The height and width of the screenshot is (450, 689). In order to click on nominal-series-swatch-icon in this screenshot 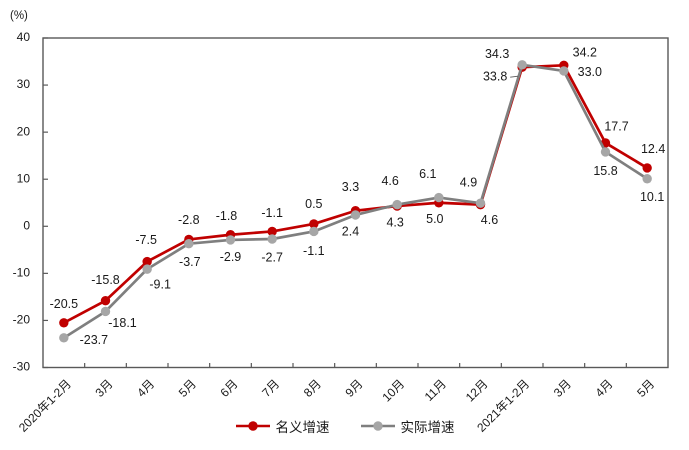, I will do `click(252, 426)`.